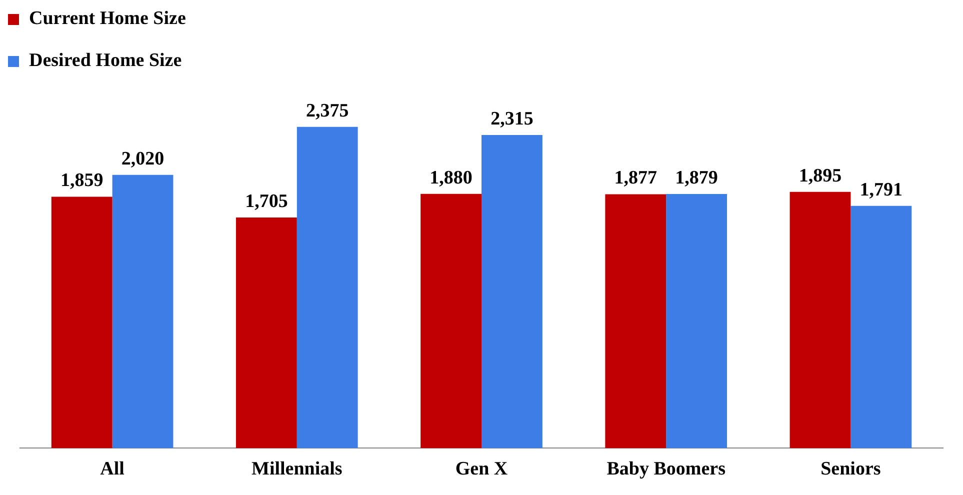 This screenshot has height=495, width=963. I want to click on x-tick-label: Millennials, so click(297, 469).